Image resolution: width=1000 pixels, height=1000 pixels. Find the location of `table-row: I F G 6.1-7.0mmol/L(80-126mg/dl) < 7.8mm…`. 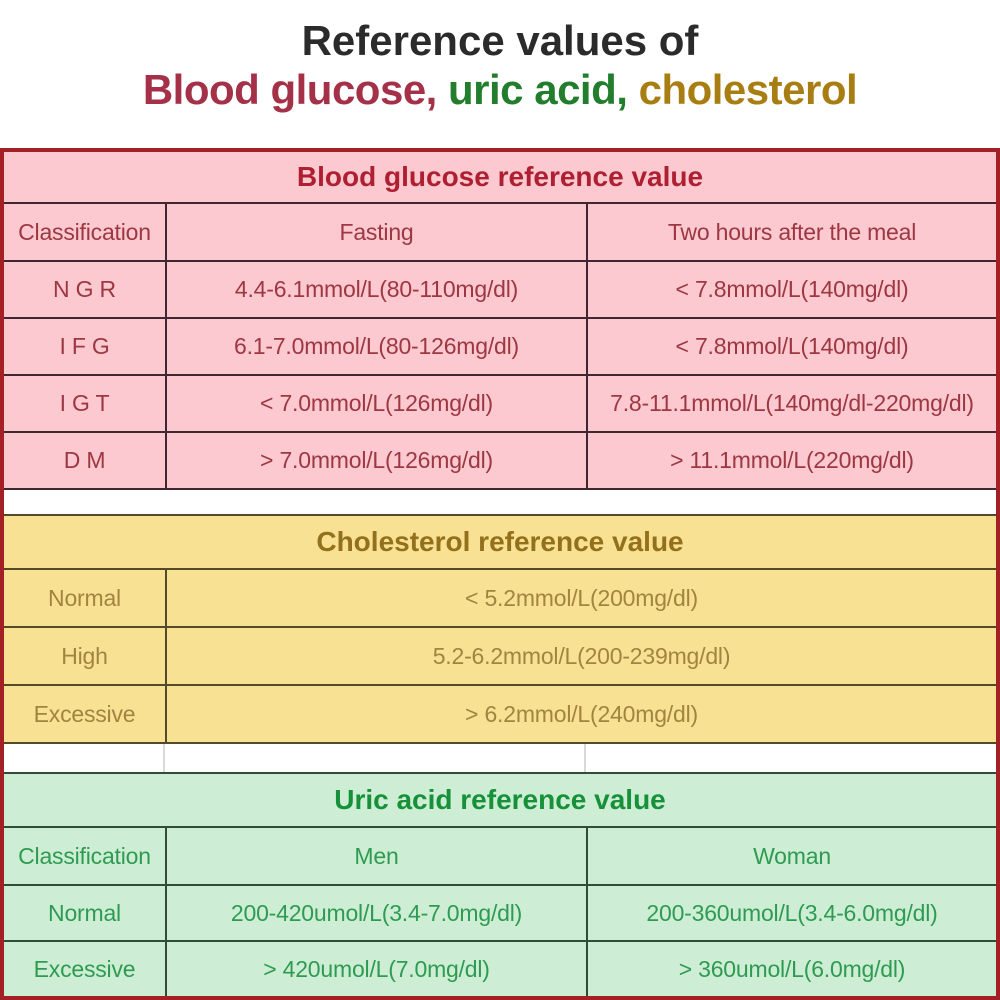

table-row: I F G 6.1-7.0mmol/L(80-126mg/dl) < 7.8mm… is located at coordinates (500, 345).